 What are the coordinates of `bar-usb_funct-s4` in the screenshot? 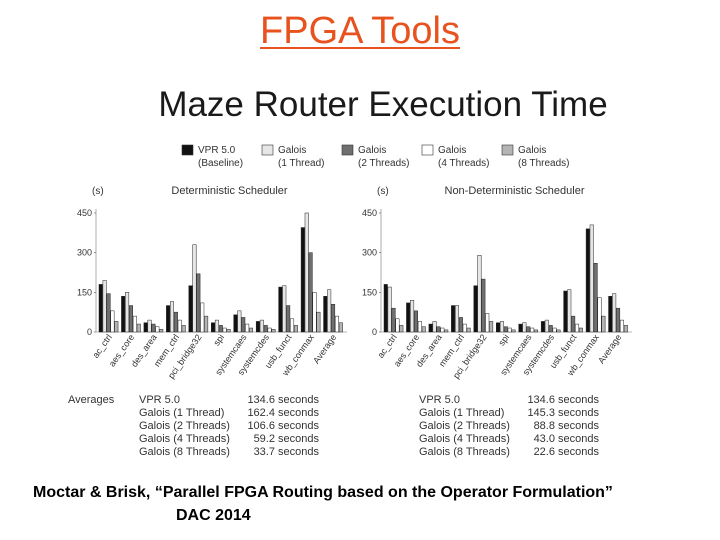 It's located at (577, 328).